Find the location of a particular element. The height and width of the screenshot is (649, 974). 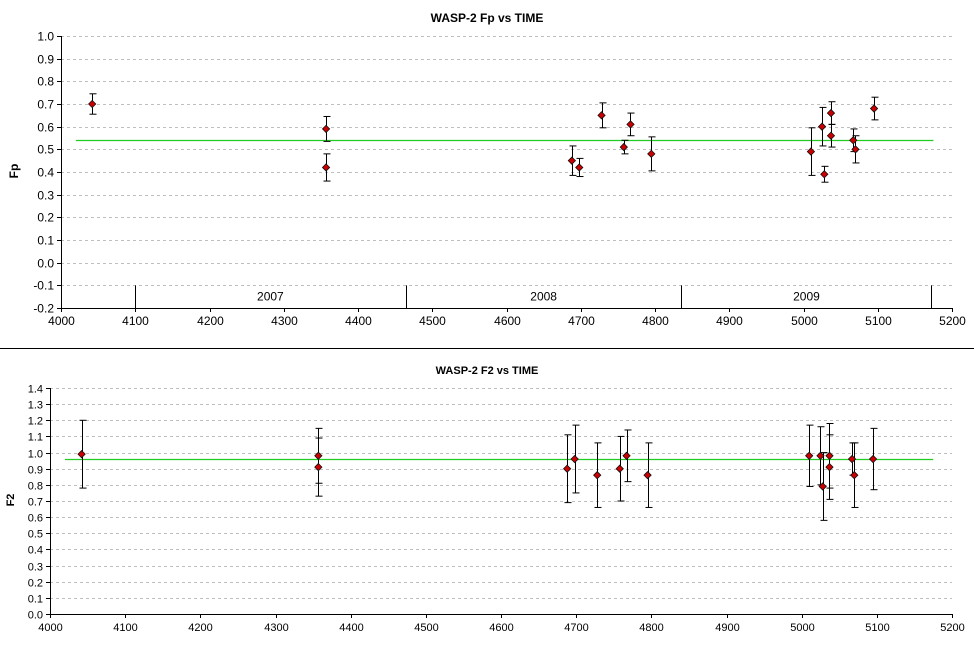

f2-x-tick-label: 4300 is located at coordinates (276, 628).